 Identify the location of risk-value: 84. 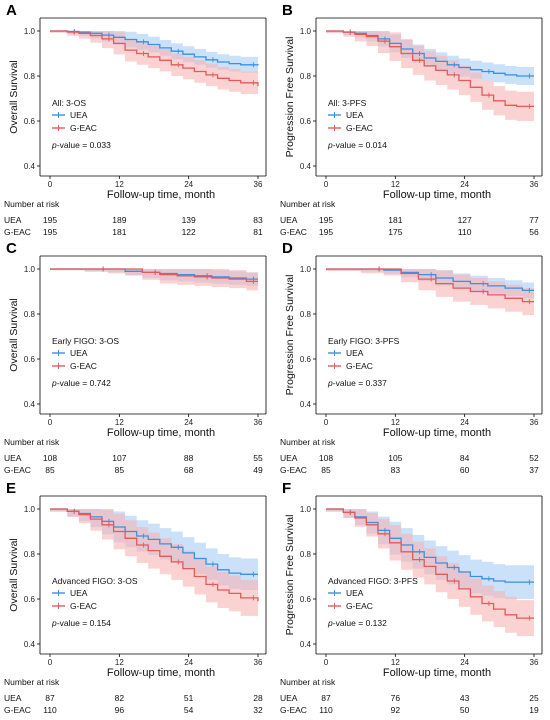
(465, 458).